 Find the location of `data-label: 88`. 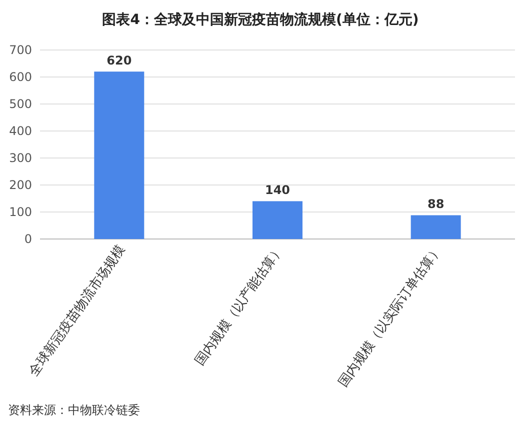

data-label: 88 is located at coordinates (435, 204).